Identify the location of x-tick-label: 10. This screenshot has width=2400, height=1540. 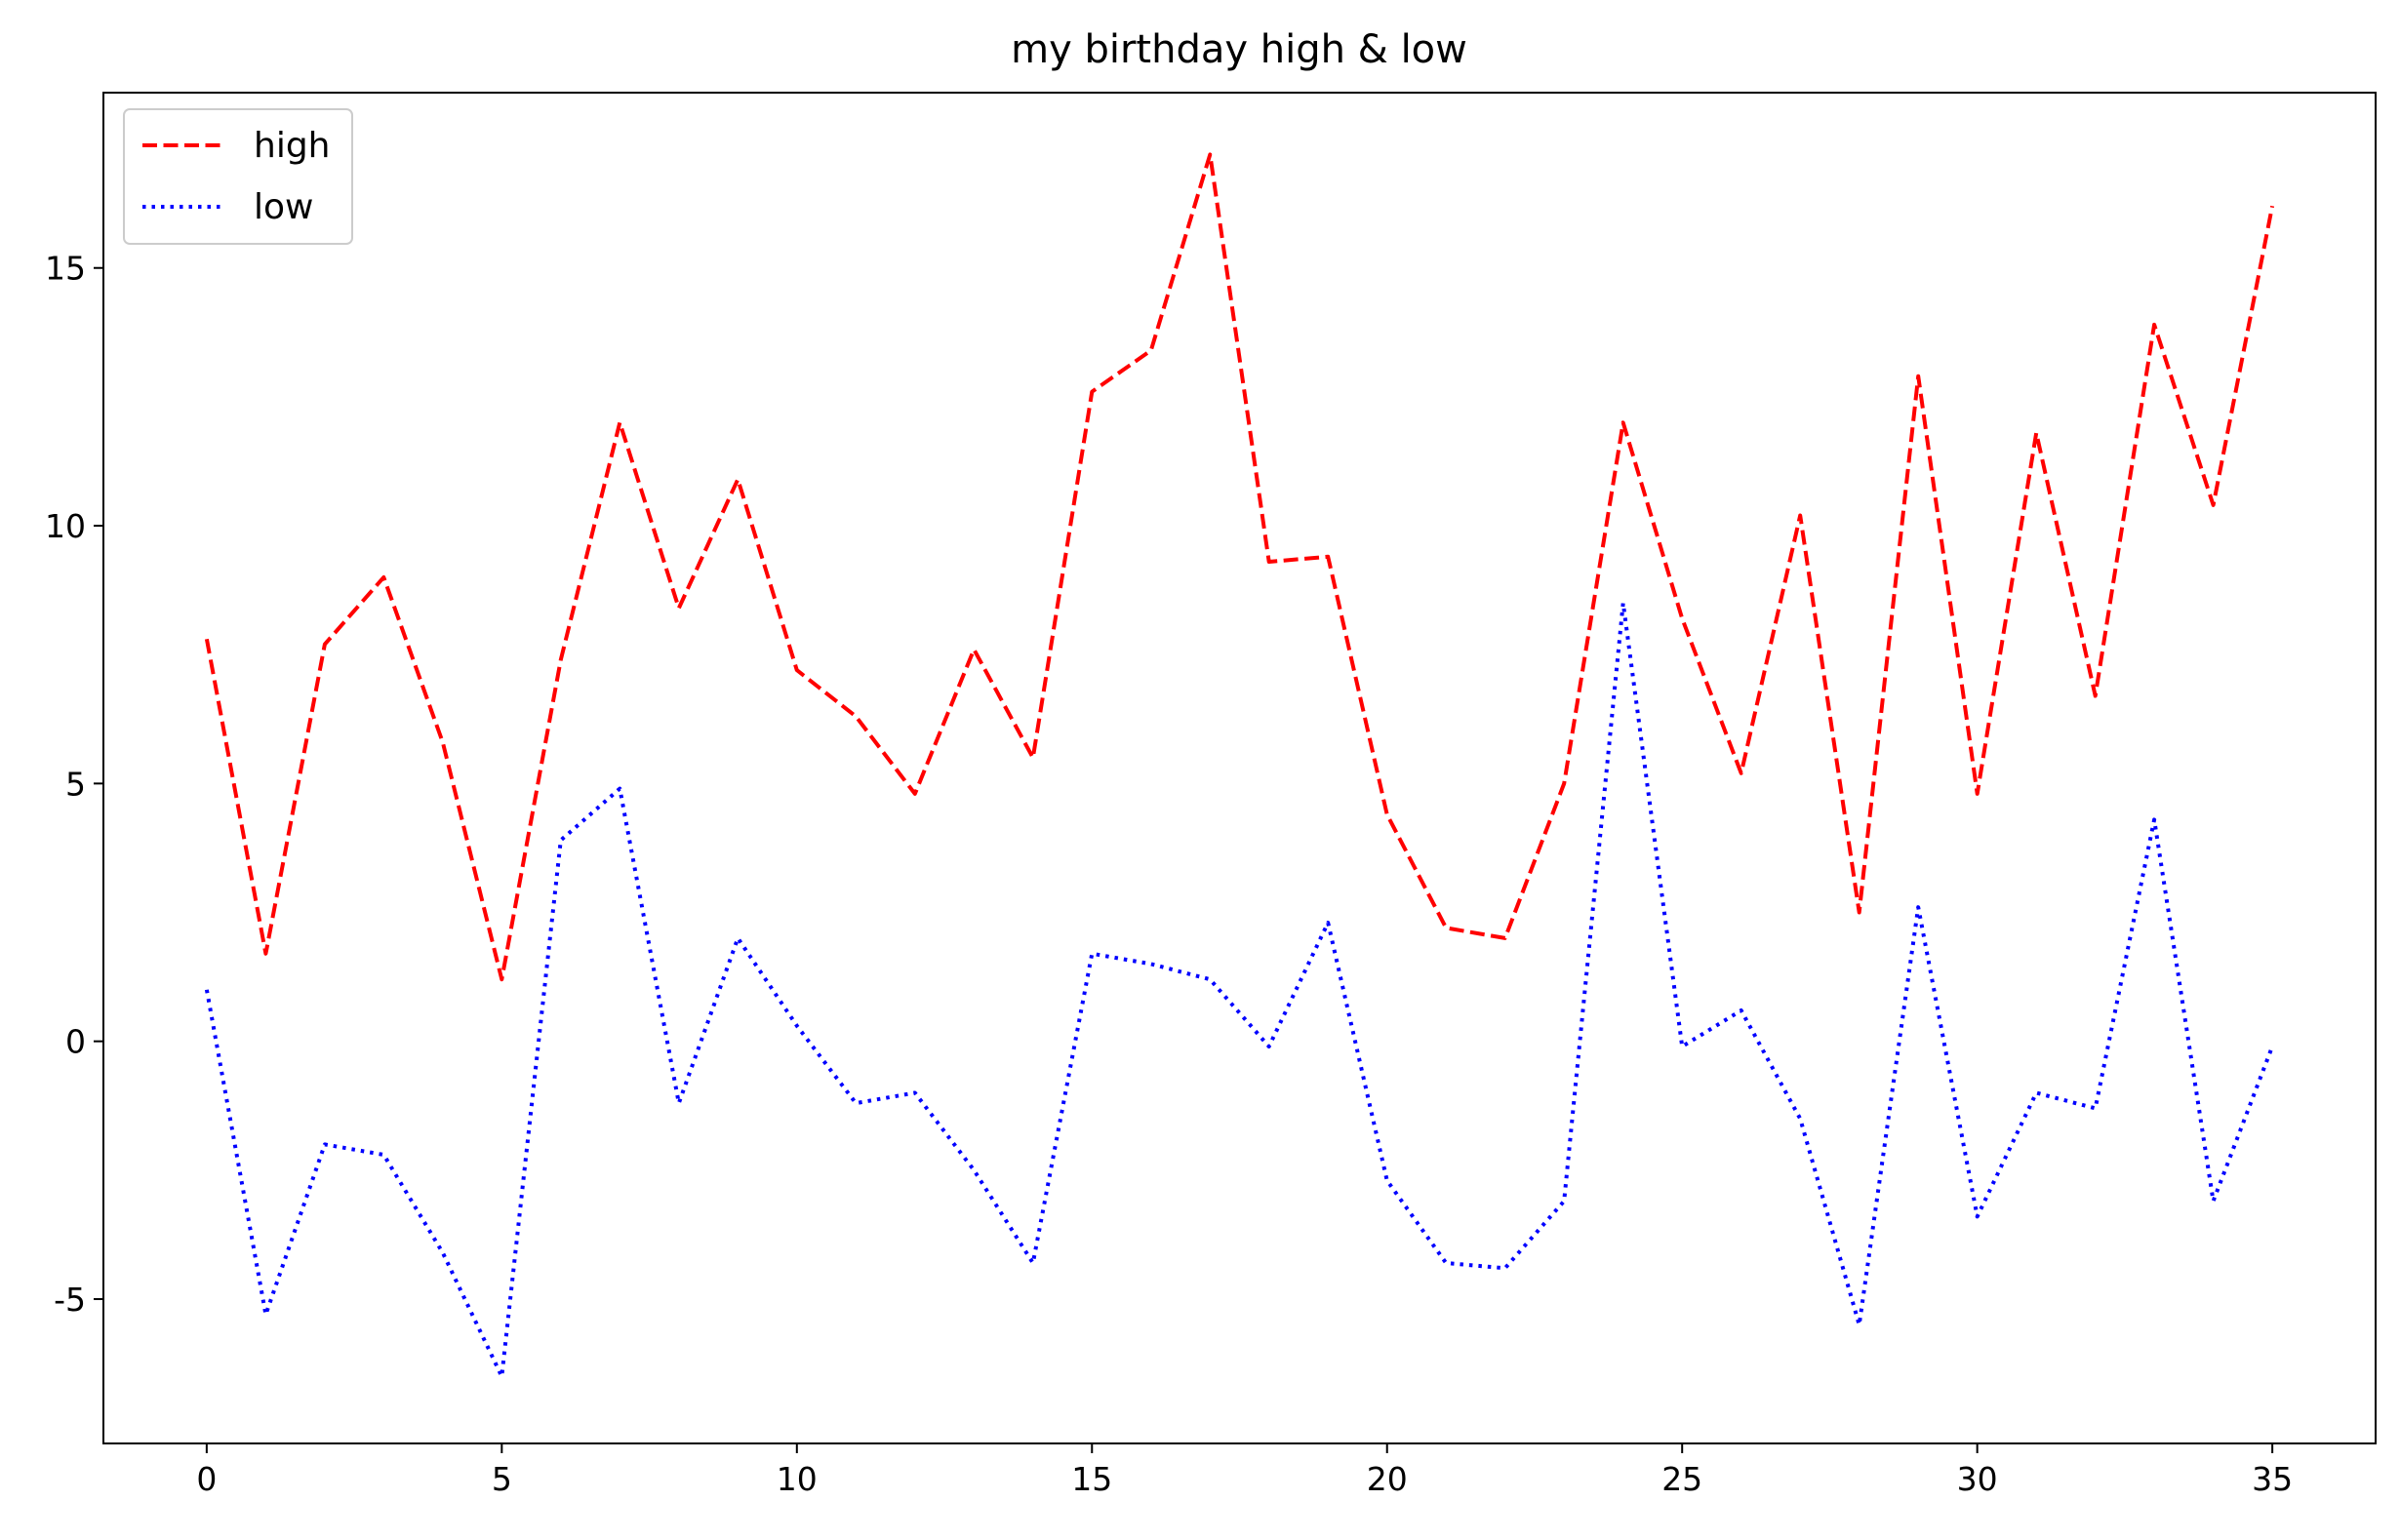
(797, 1479).